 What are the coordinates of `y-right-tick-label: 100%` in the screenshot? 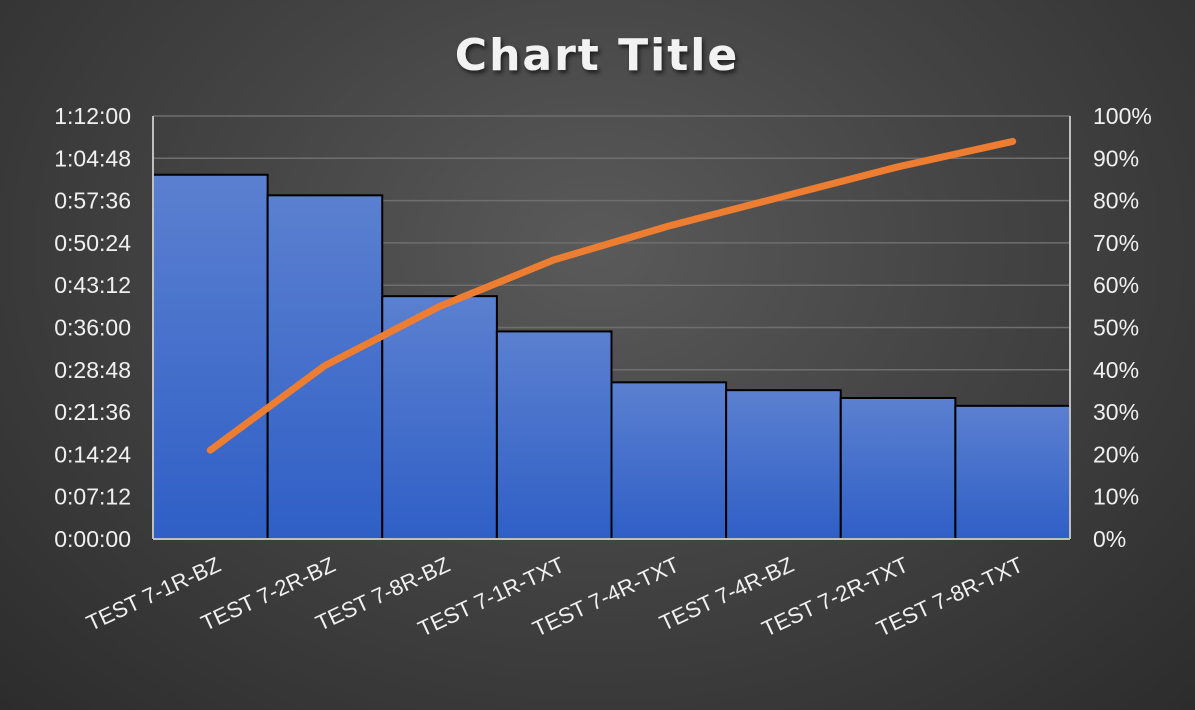 It's located at (1122, 116).